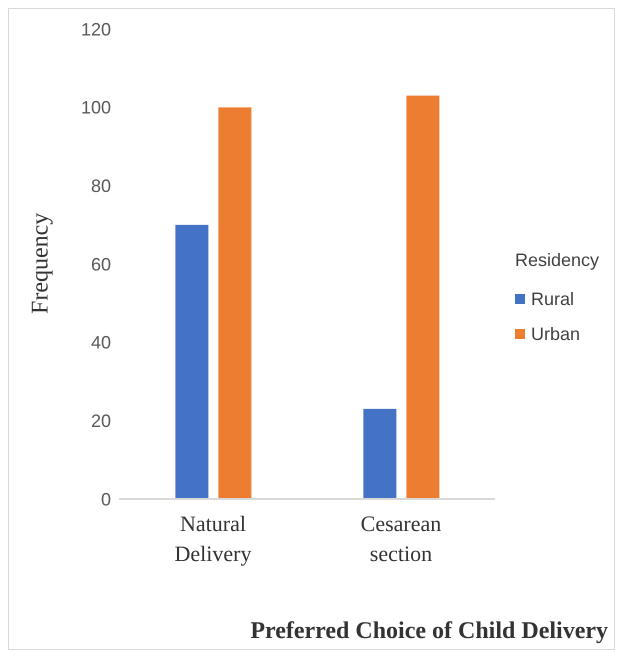 The image size is (625, 659). Describe the element at coordinates (556, 260) in the screenshot. I see `legend-title: Residency` at that location.